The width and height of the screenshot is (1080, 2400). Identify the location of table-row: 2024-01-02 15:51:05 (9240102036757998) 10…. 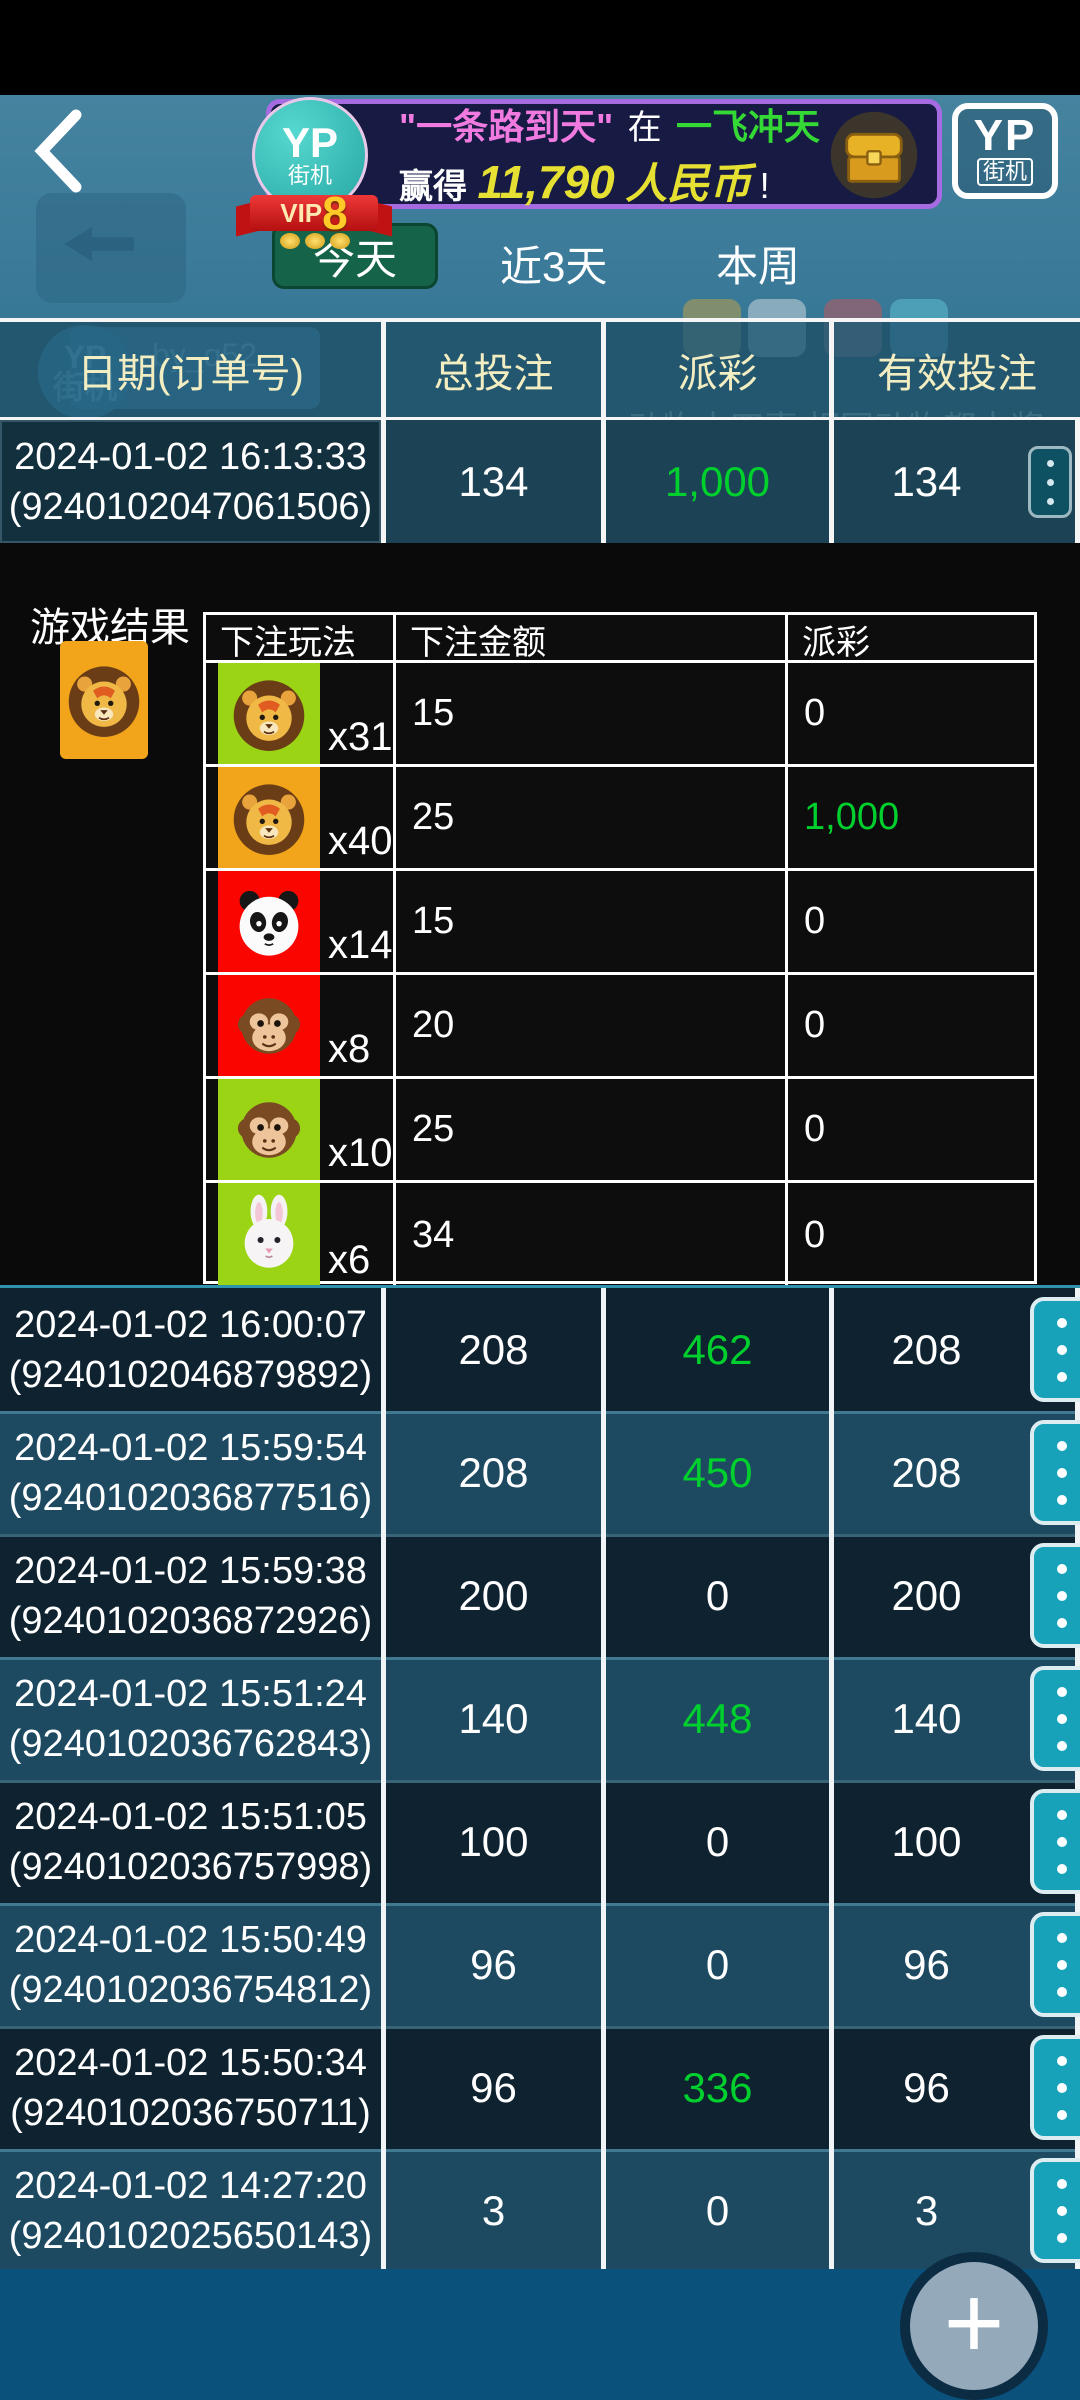
(540, 1841).